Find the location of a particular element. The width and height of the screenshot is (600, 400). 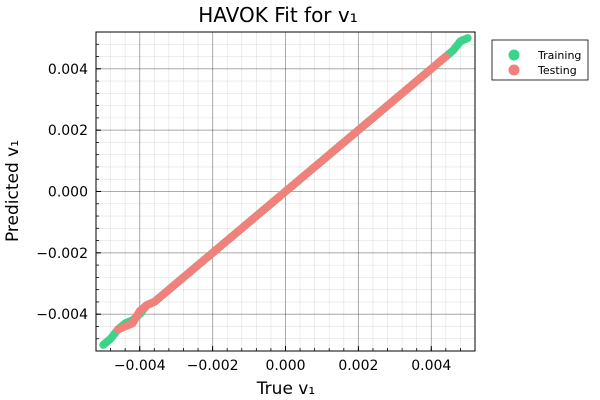

legend: Training Testing is located at coordinates (540, 60).